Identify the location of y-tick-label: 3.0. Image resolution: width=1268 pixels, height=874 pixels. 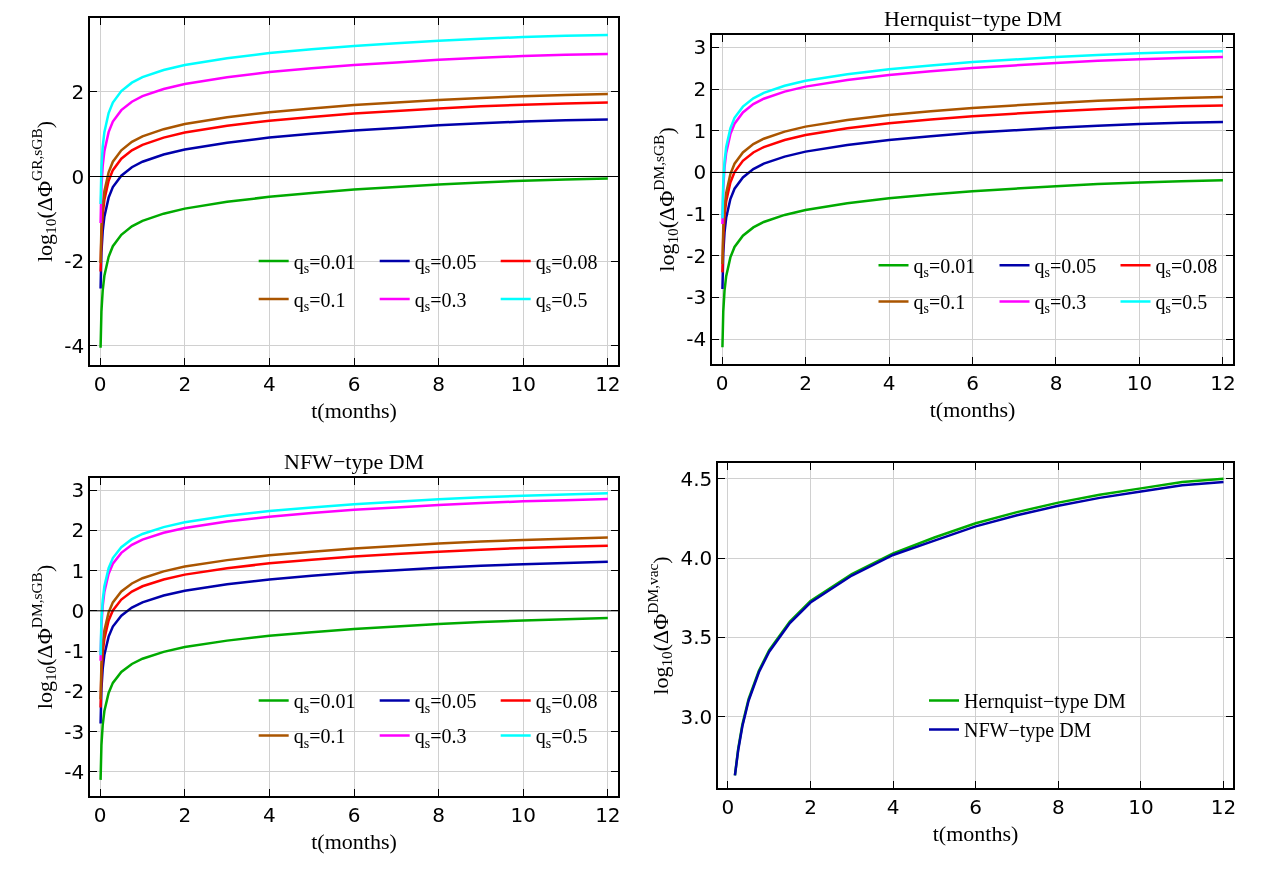
(696, 716).